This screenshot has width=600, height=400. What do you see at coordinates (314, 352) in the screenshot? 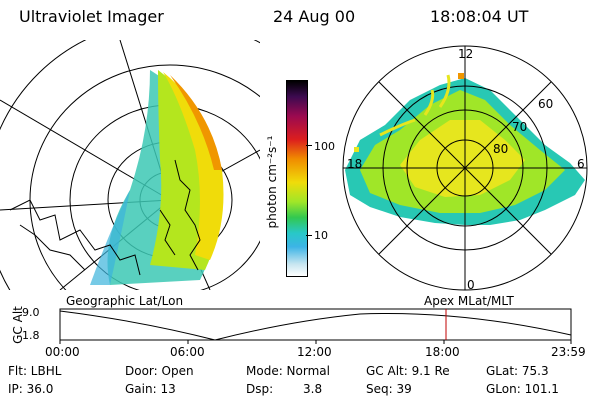
I see `time-tick-1200: 12:00` at bounding box center [314, 352].